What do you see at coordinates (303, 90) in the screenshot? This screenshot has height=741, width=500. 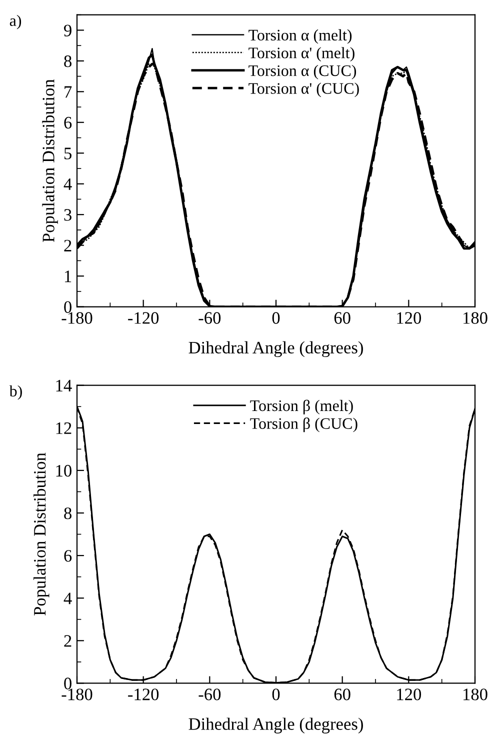 I see `legend-label: Torsion α' (CUC)` at bounding box center [303, 90].